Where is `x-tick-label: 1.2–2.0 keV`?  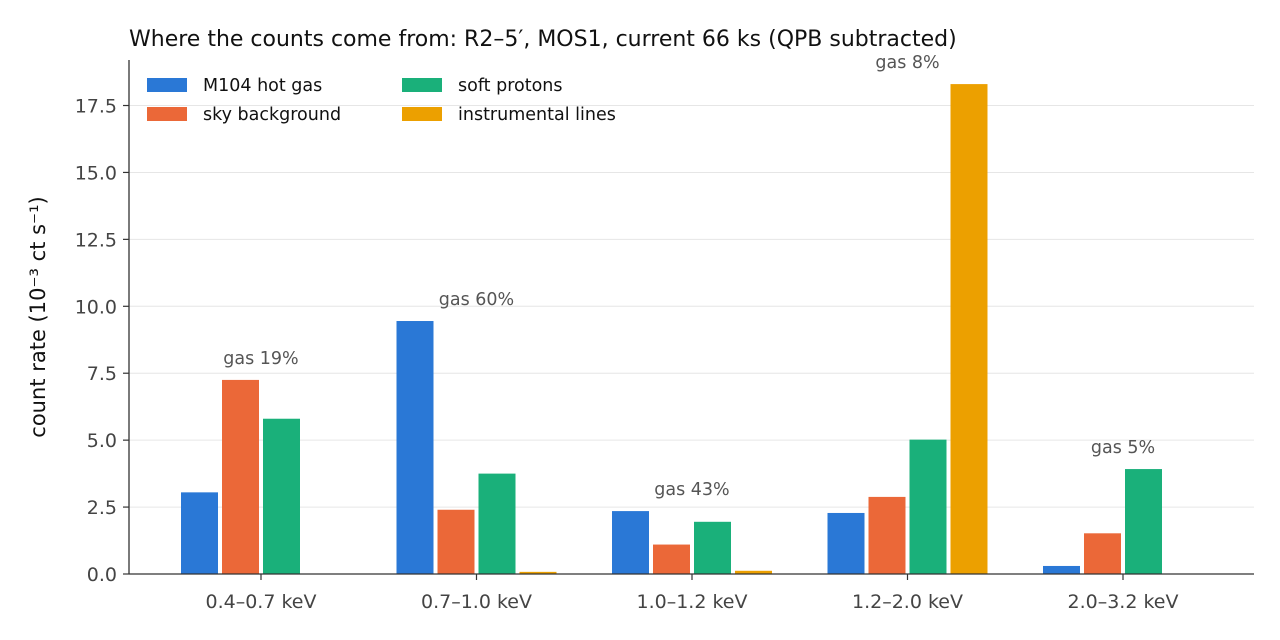
x-tick-label: 1.2–2.0 keV is located at coordinates (907, 602).